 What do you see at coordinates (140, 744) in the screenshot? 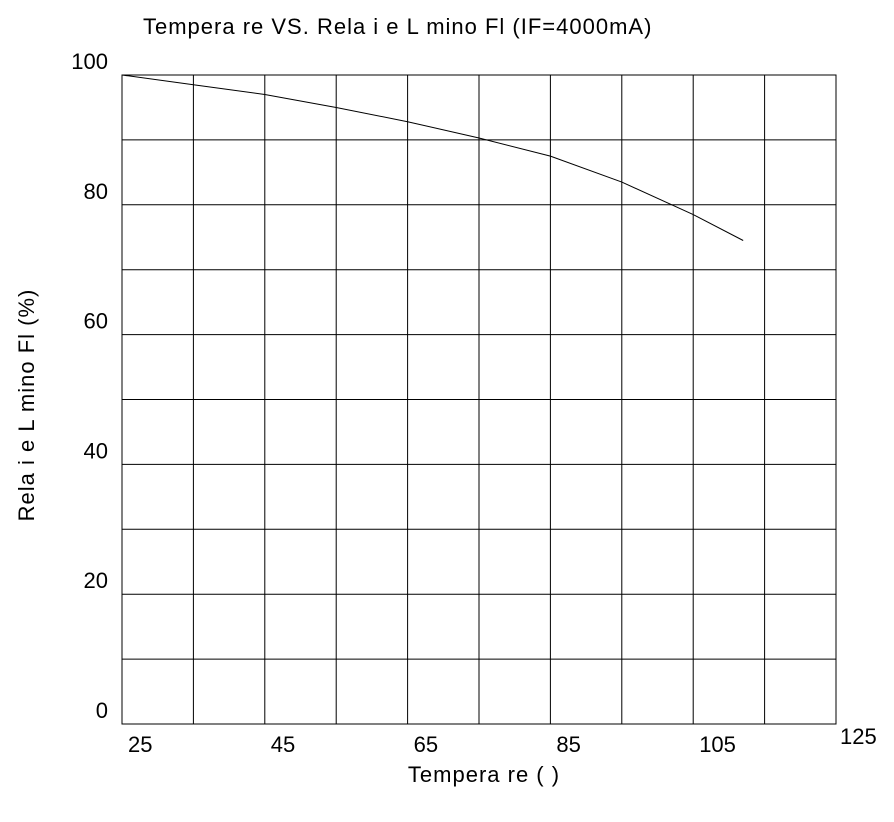
I see `x-tick-label: 25` at bounding box center [140, 744].